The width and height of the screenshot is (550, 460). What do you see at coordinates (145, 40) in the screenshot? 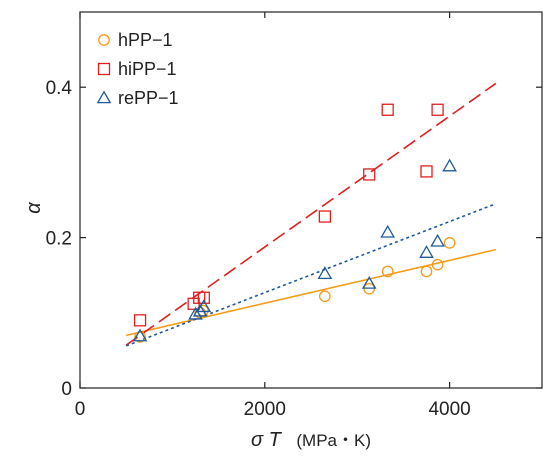
I see `legend-label-hpp: hPP−1` at bounding box center [145, 40].